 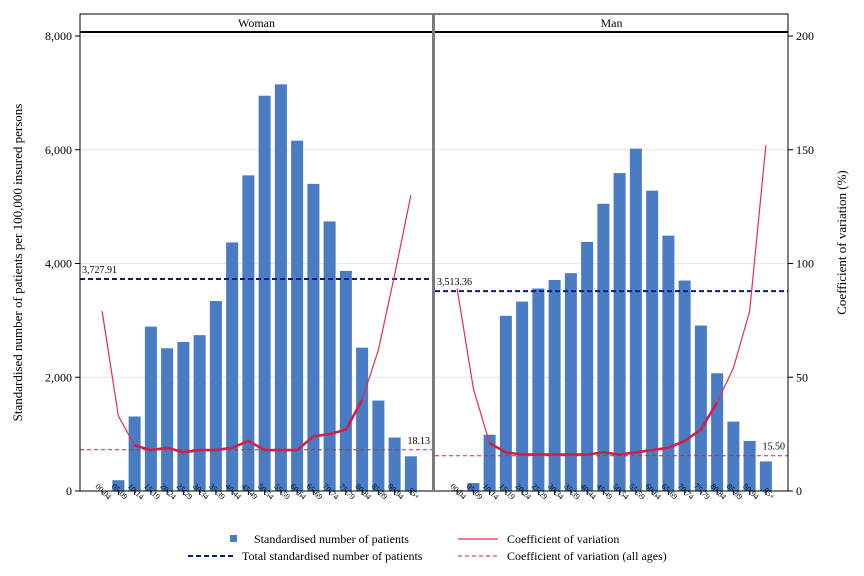 I want to click on legend-bar-label: Standardised number of patients, so click(x=331, y=539).